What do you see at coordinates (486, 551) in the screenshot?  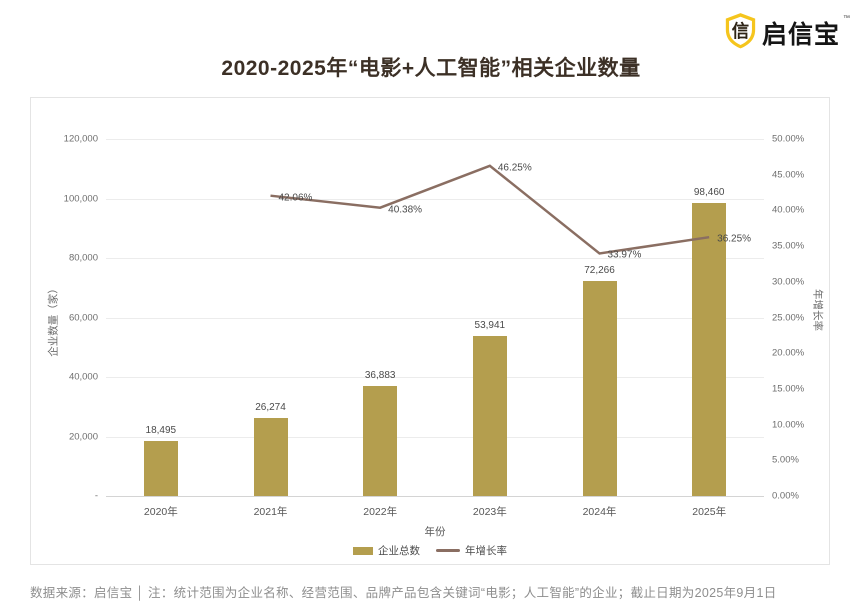 I see `legend-label: 年增长率` at bounding box center [486, 551].